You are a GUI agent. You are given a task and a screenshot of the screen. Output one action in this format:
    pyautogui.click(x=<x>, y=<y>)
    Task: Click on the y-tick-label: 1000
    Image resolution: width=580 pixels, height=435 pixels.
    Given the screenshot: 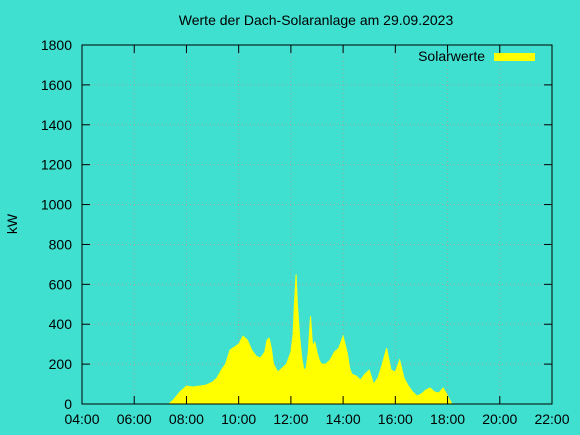 What is the action you would take?
    pyautogui.click(x=56, y=205)
    